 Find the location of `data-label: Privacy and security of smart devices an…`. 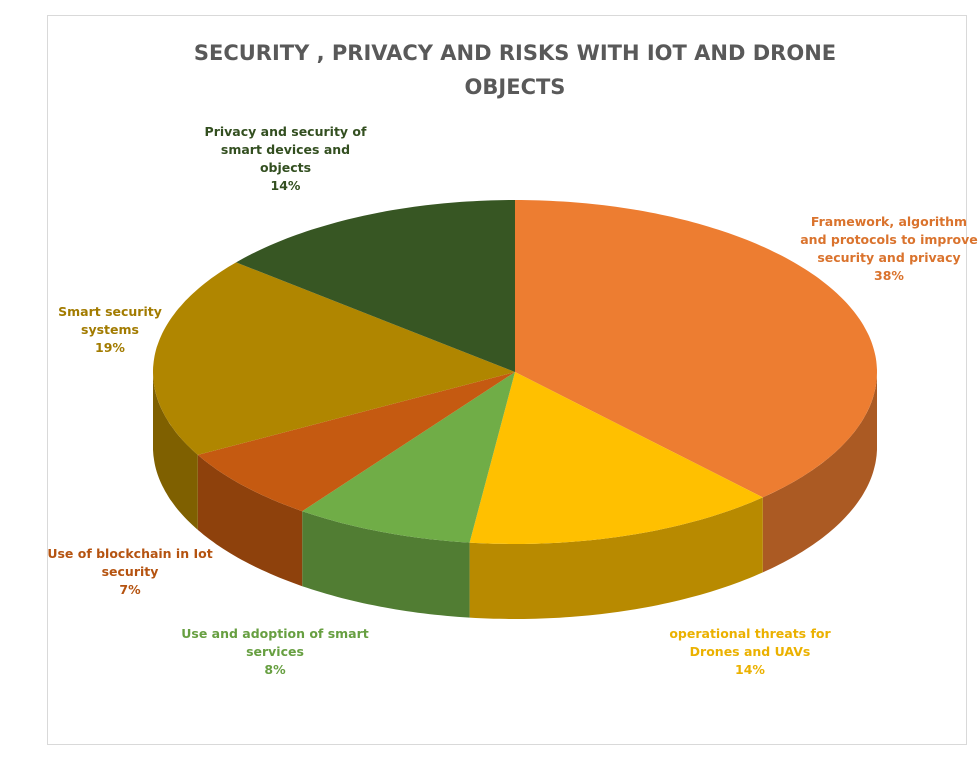

data-label: Privacy and security of smart devices an… is located at coordinates (285, 159).